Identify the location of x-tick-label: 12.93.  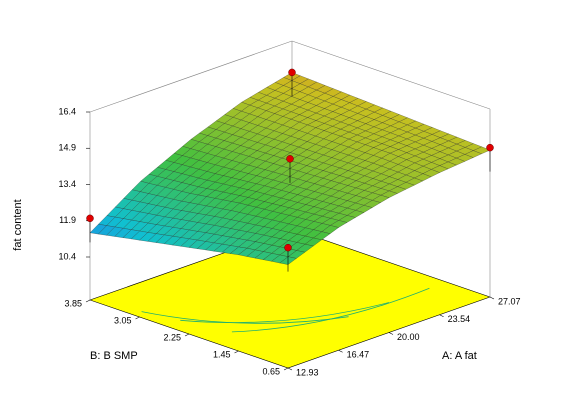
(307, 372).